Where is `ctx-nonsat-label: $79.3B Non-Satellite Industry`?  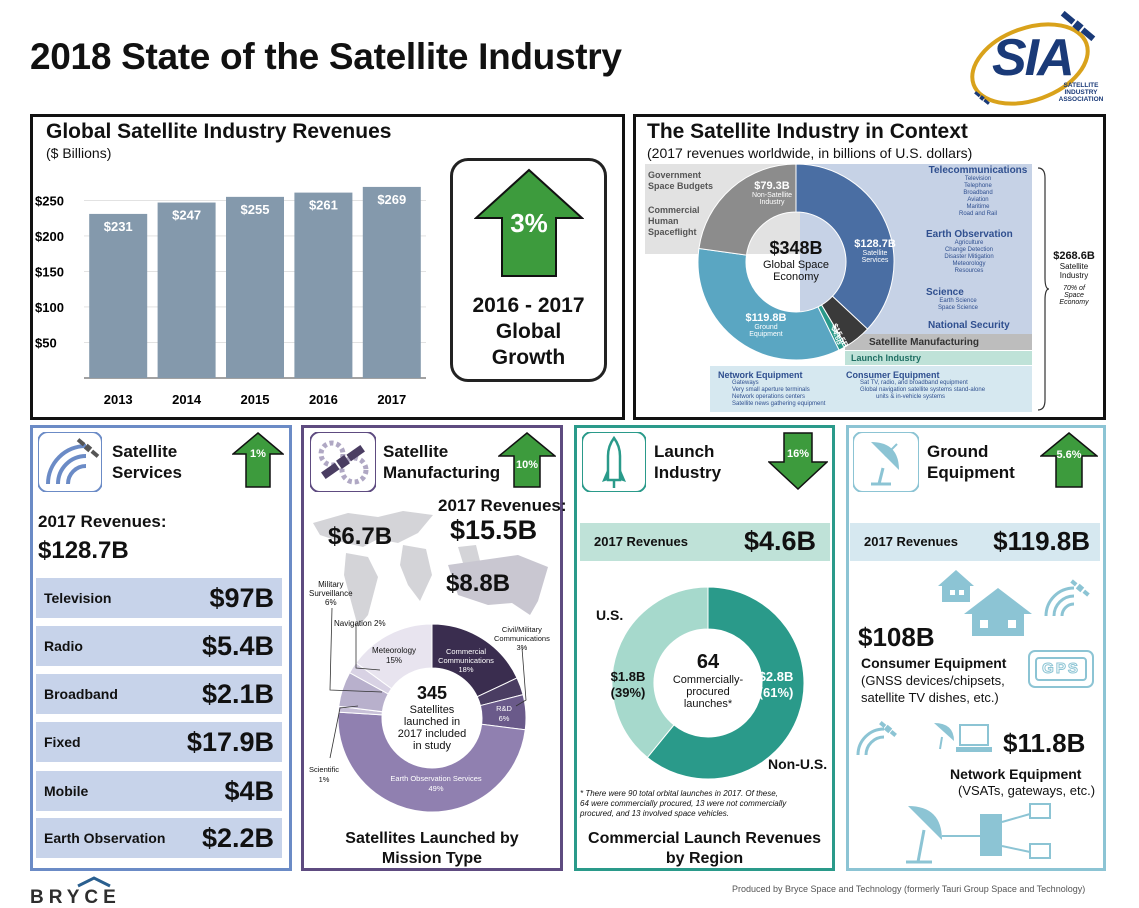 ctx-nonsat-label: $79.3B Non-Satellite Industry is located at coordinates (772, 193).